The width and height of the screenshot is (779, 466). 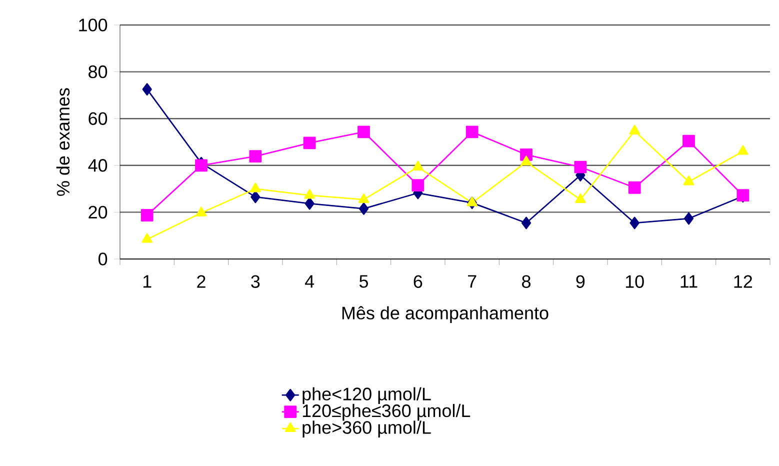 I want to click on y-tick-label: 100, so click(x=93, y=25).